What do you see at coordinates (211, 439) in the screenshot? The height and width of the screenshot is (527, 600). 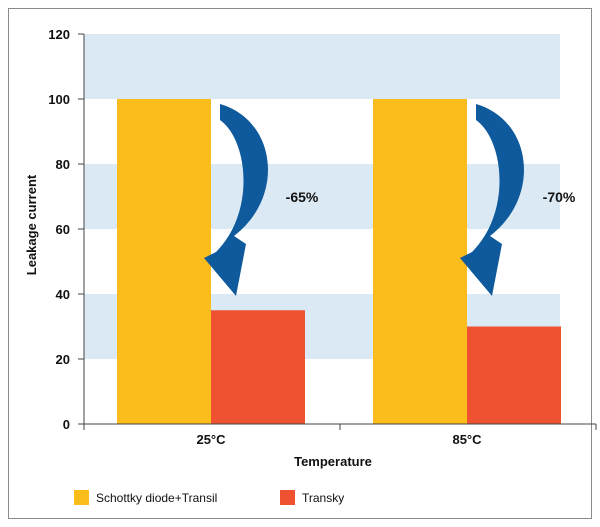 I see `x-tick-label: 25°C` at bounding box center [211, 439].